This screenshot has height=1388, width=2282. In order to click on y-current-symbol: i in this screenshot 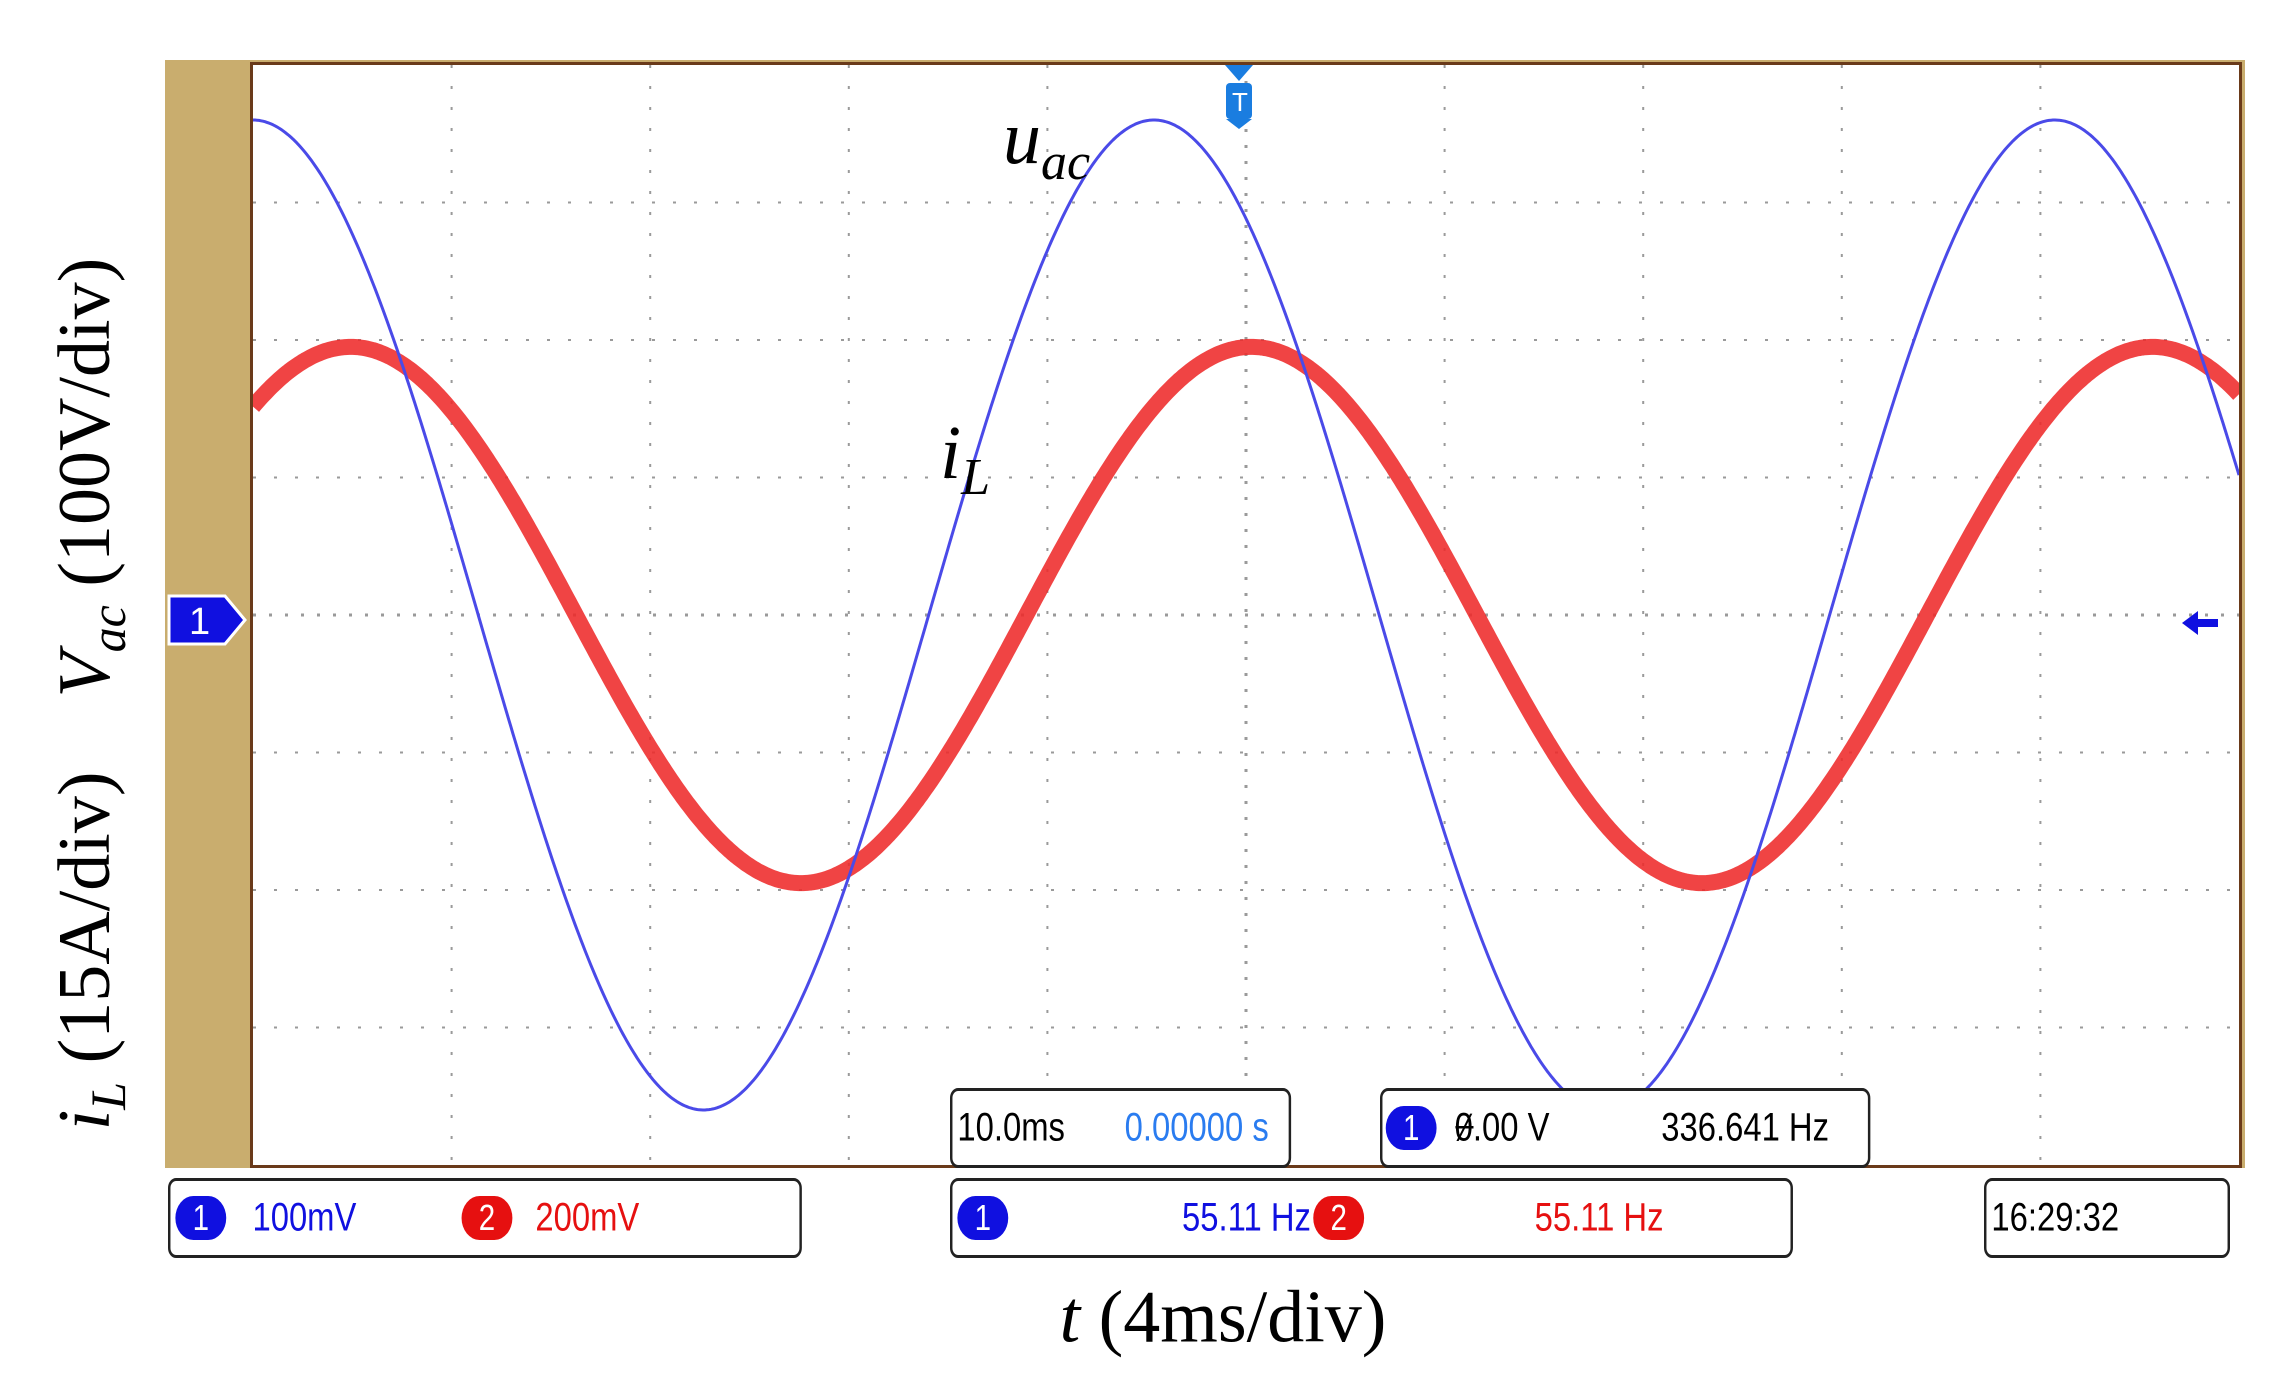, I will do `click(85, 1120)`.